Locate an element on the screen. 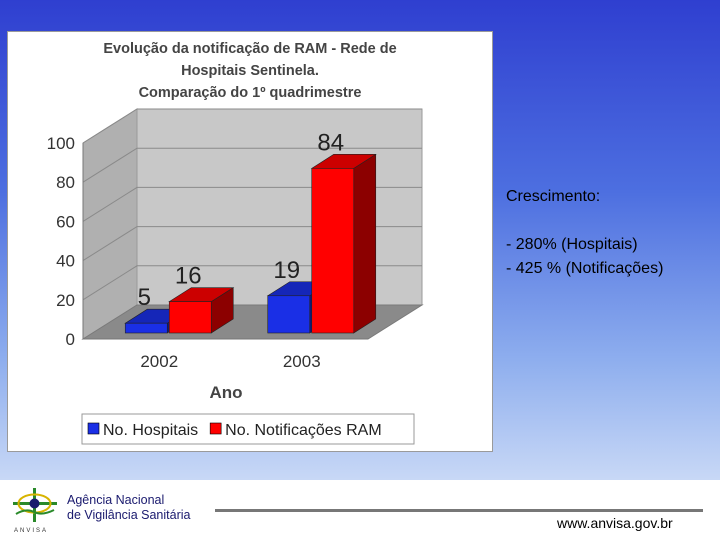 The width and height of the screenshot is (720, 540). bar-data-label: 5 is located at coordinates (144, 297).